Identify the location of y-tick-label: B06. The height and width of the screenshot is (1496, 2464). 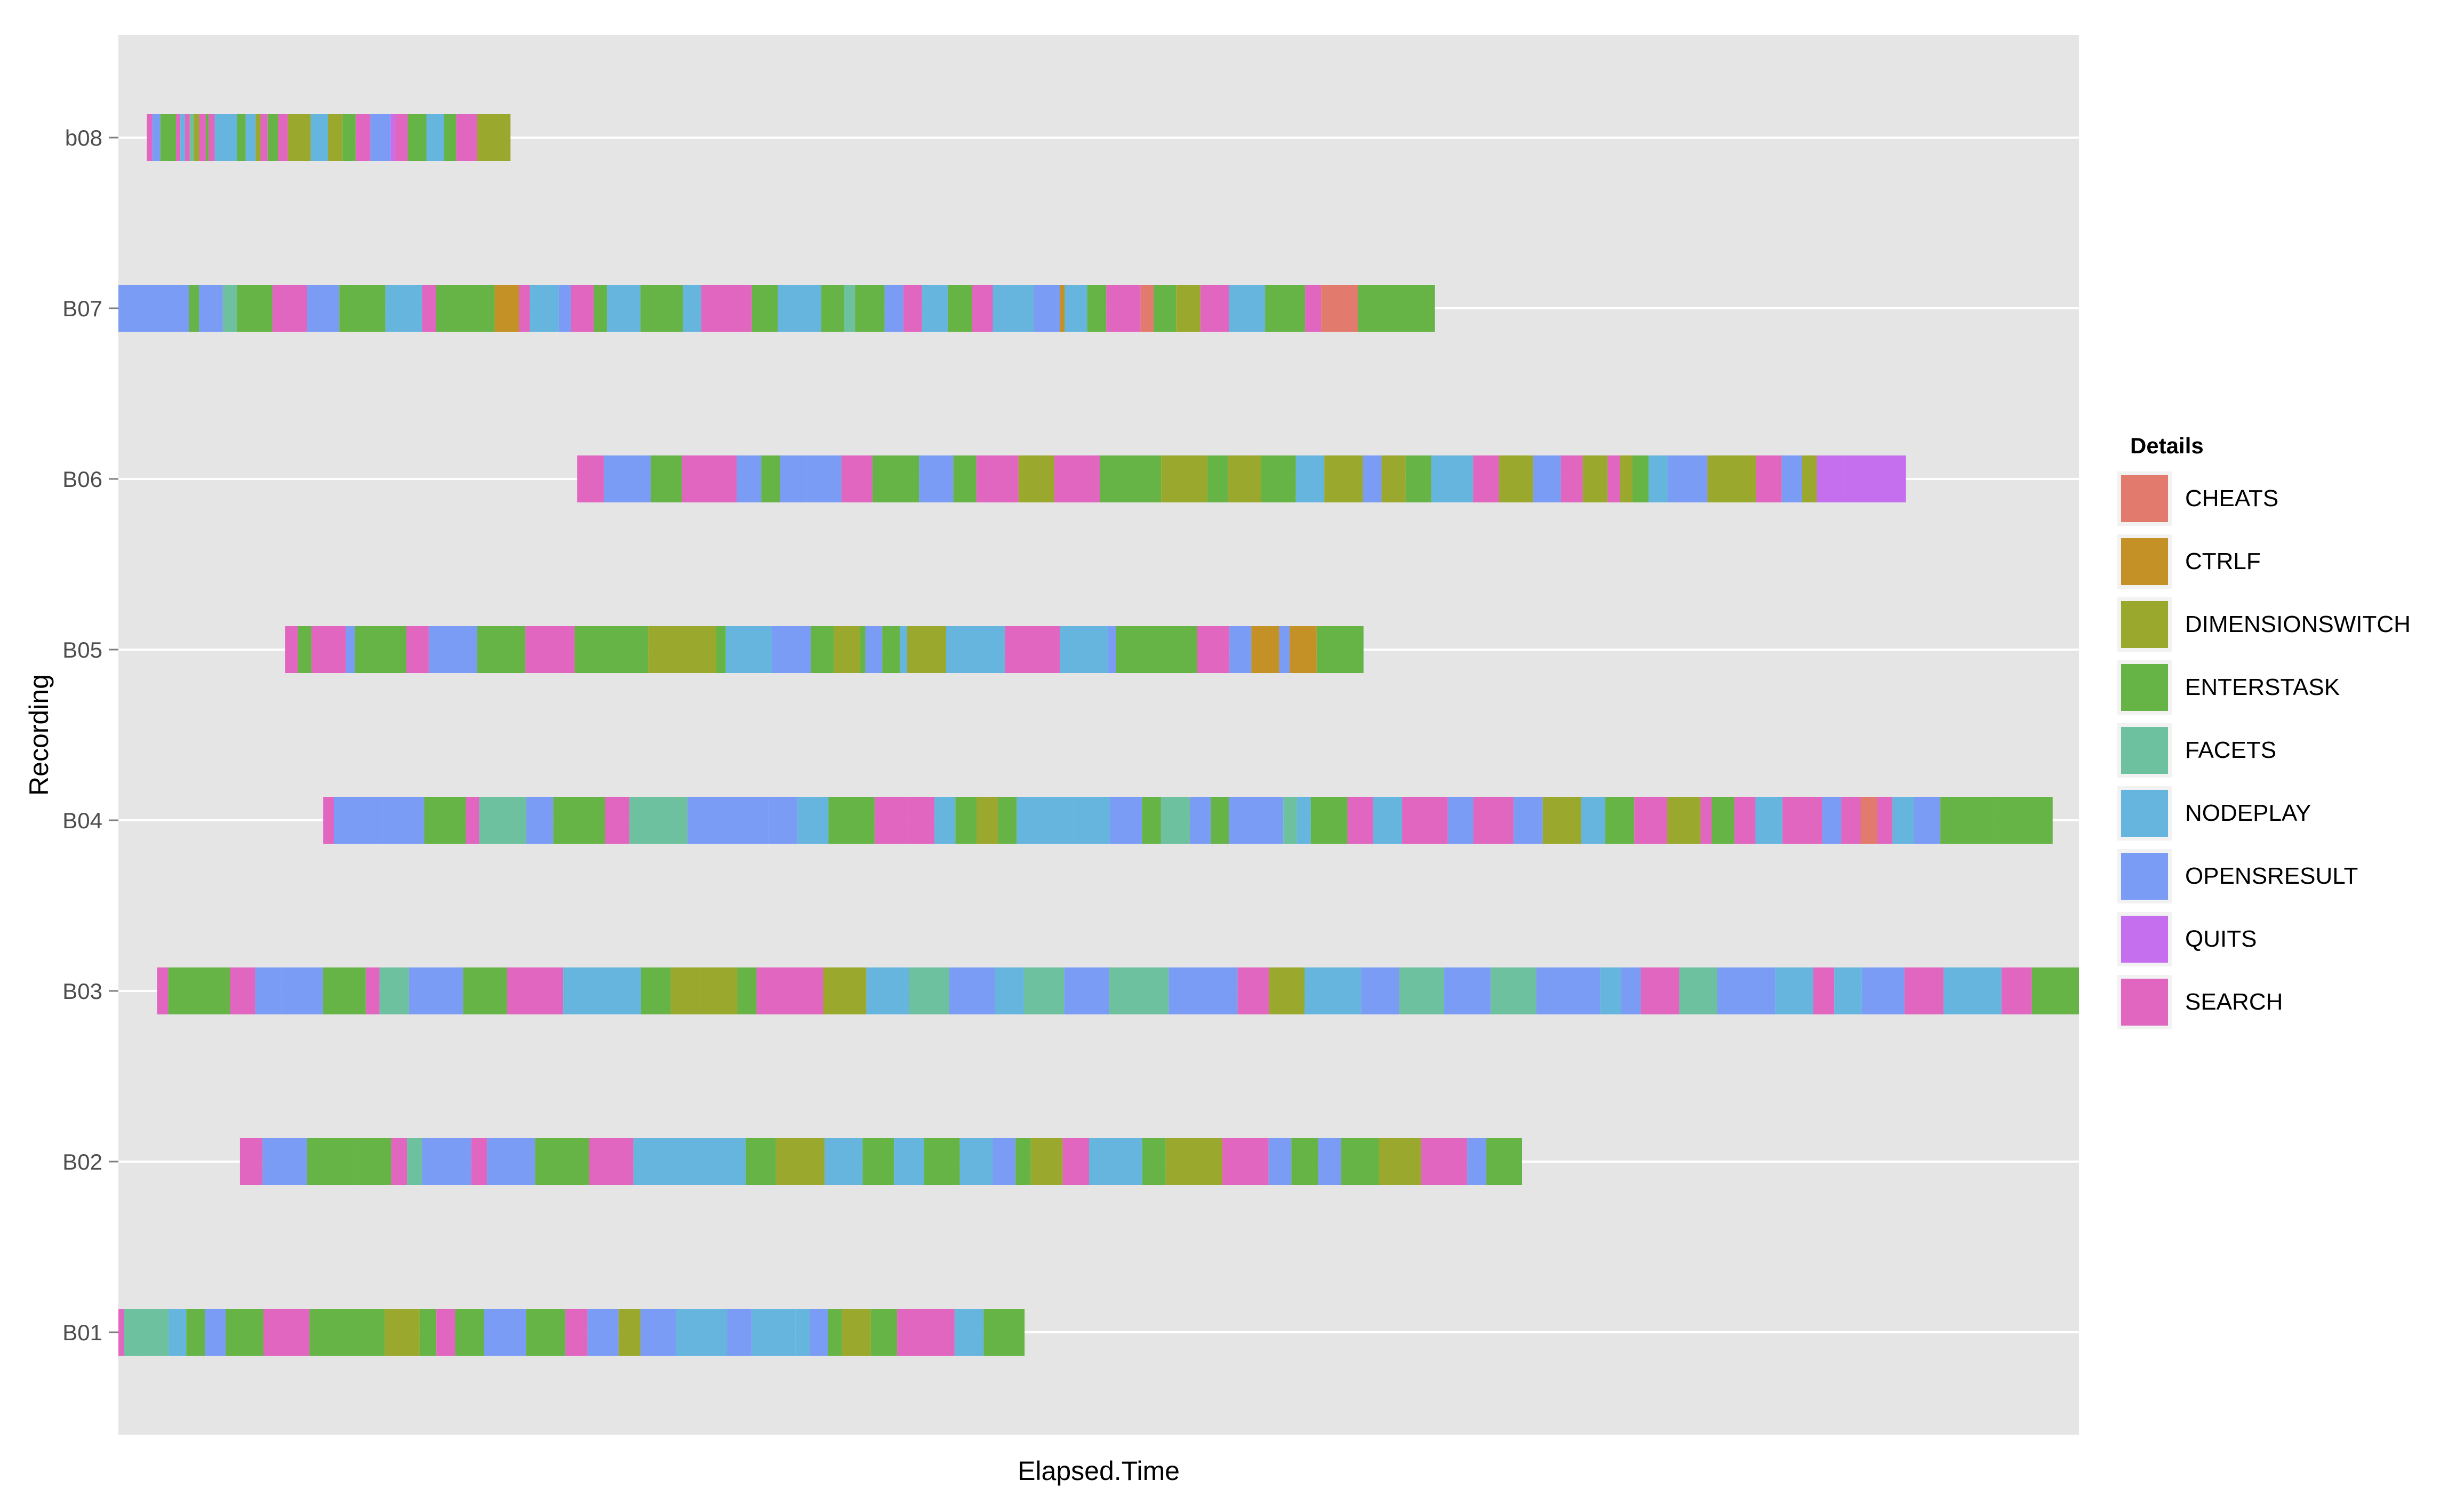
(82, 479).